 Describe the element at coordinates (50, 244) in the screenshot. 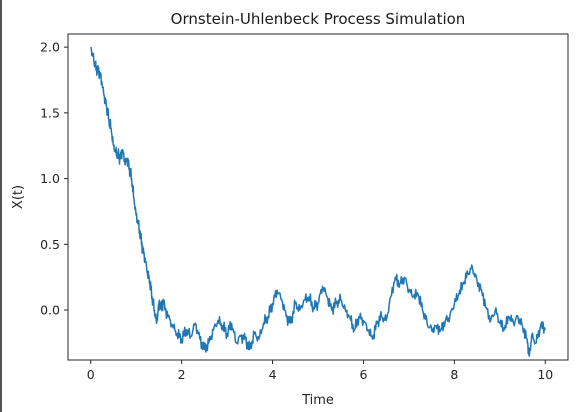

I see `y-tick-label: 0.5` at that location.